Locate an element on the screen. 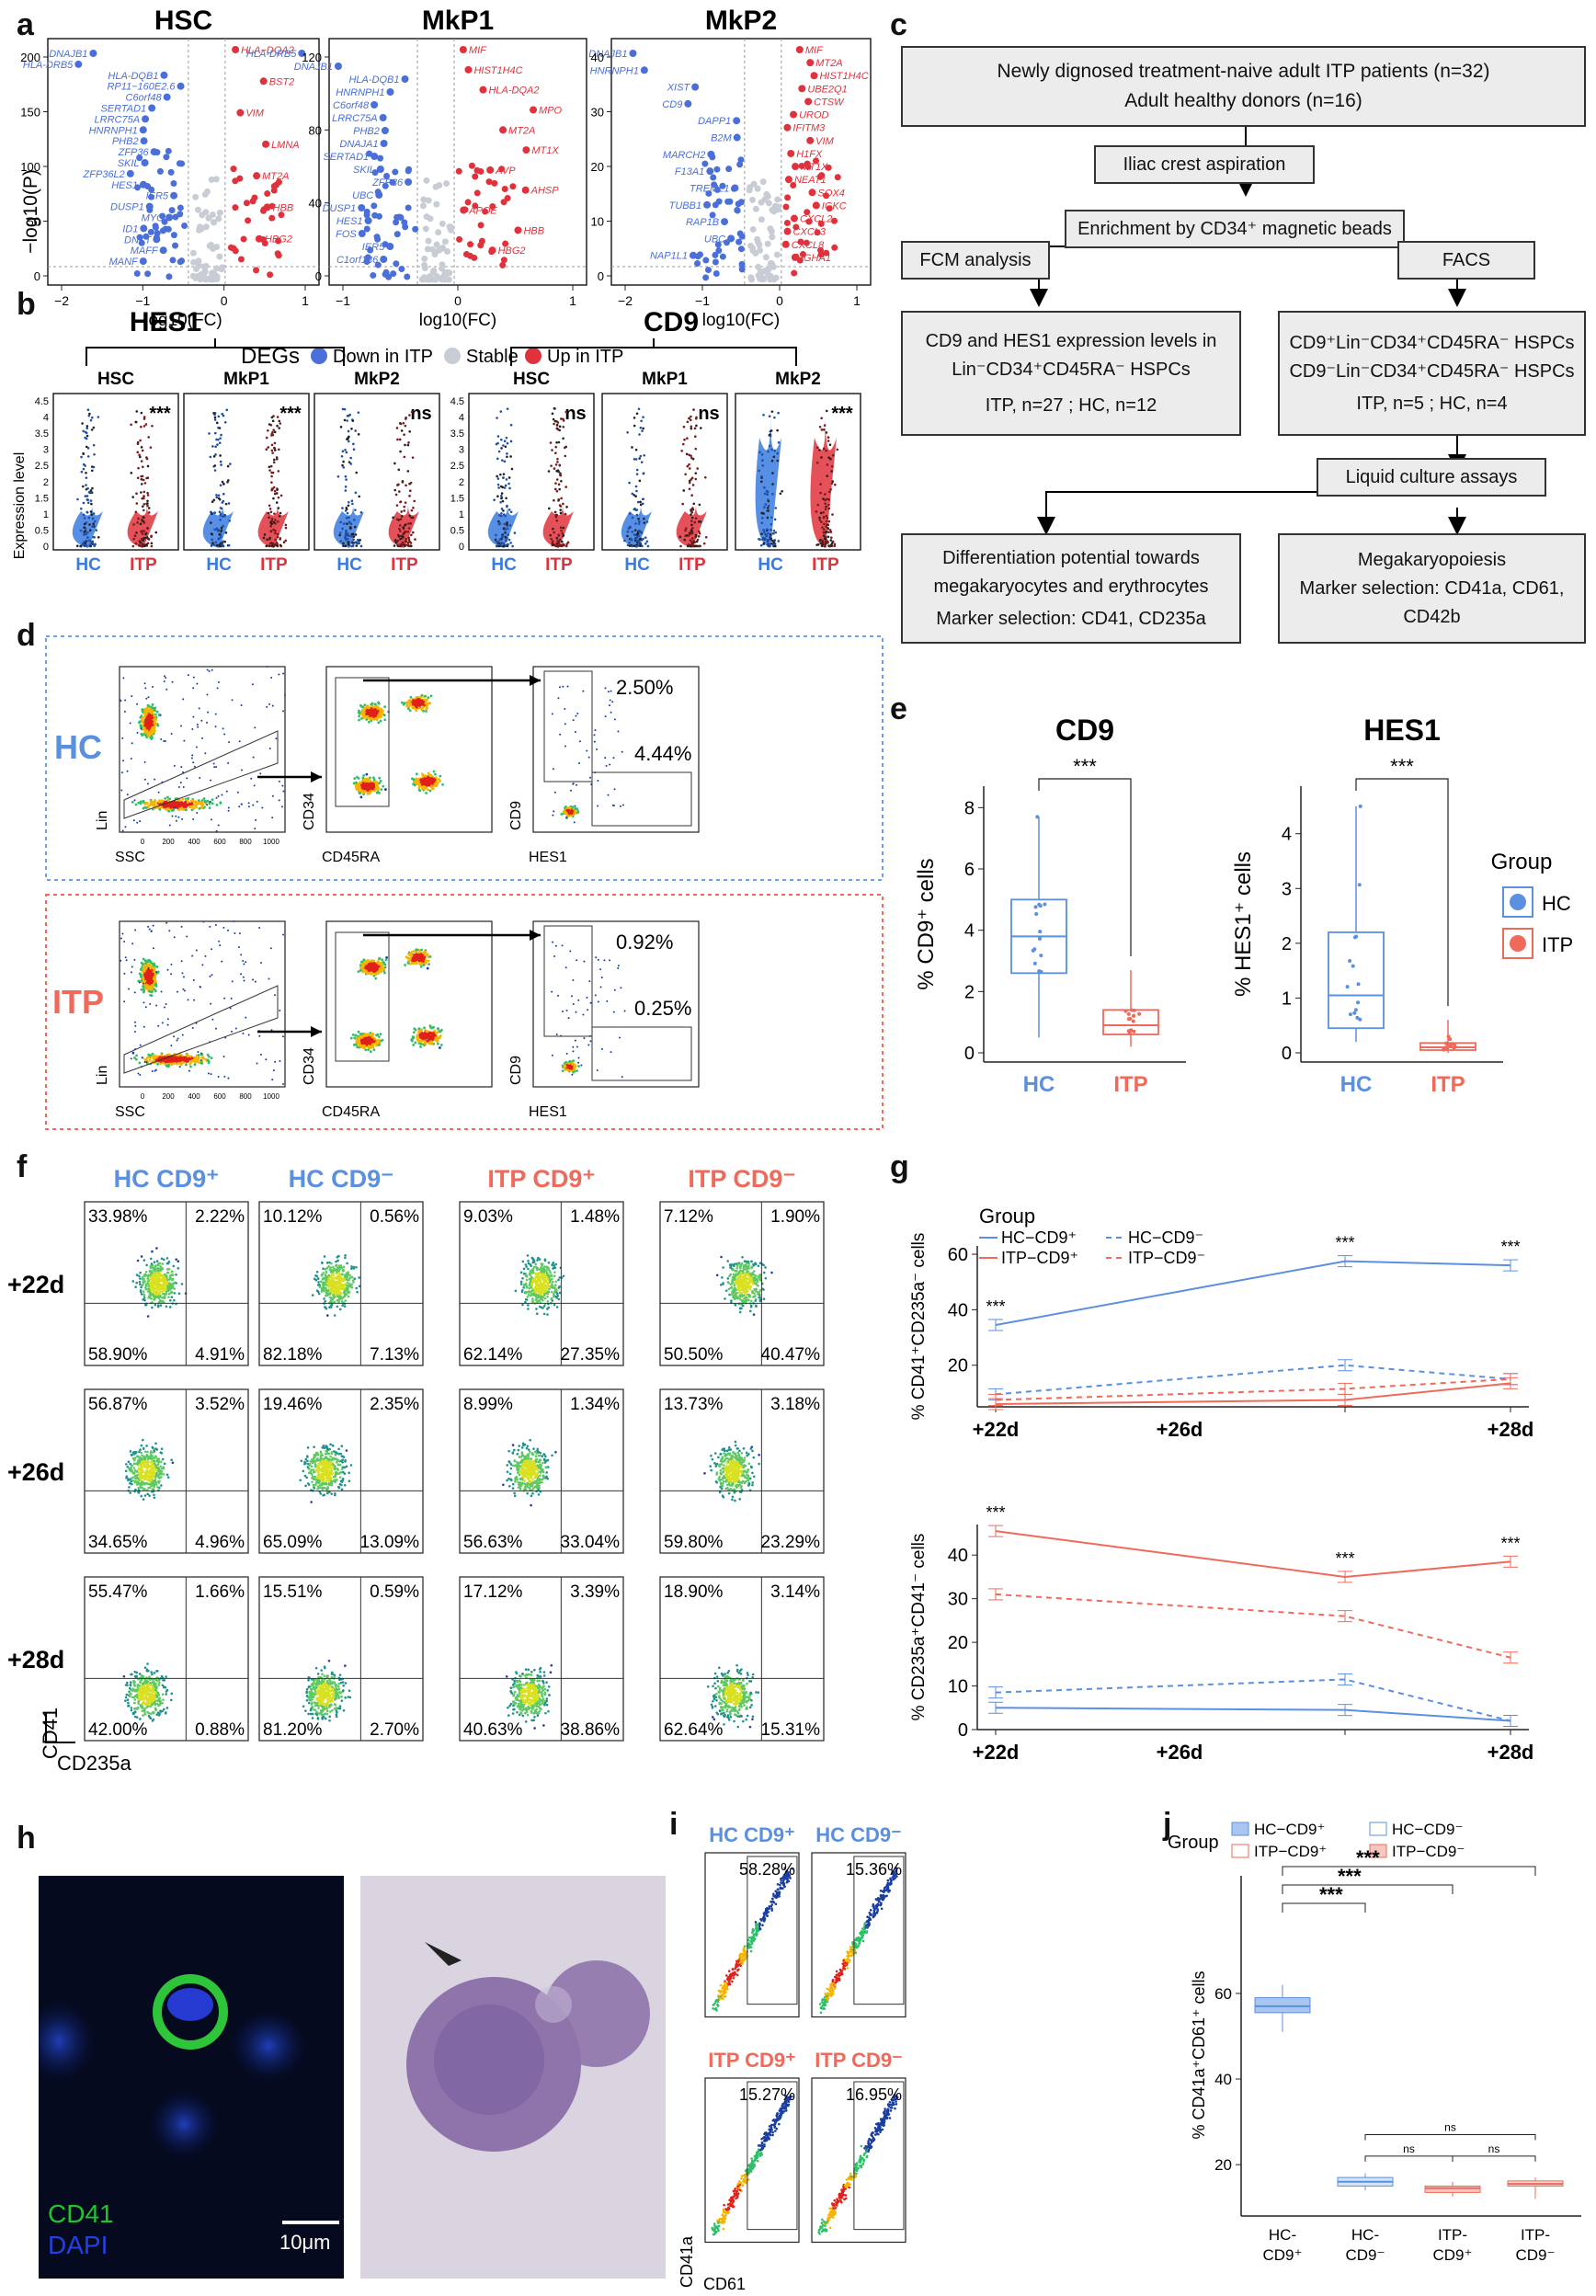 This screenshot has height=2296, width=1596. gate-lower-pct: 4.44% is located at coordinates (662, 753).